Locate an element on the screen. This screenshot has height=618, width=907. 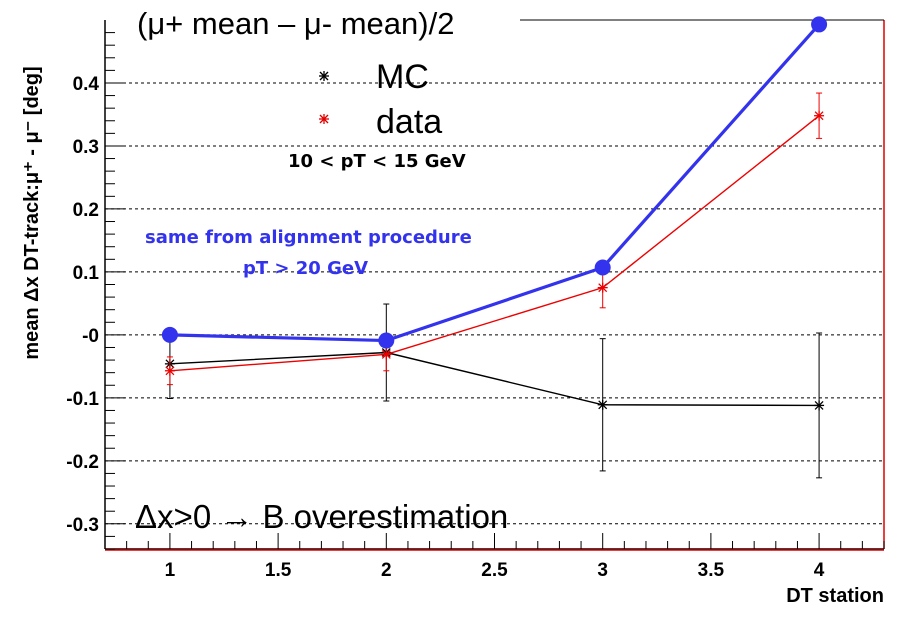
legend-subtitle: 10 < pT < 15 GeV is located at coordinates (377, 161).